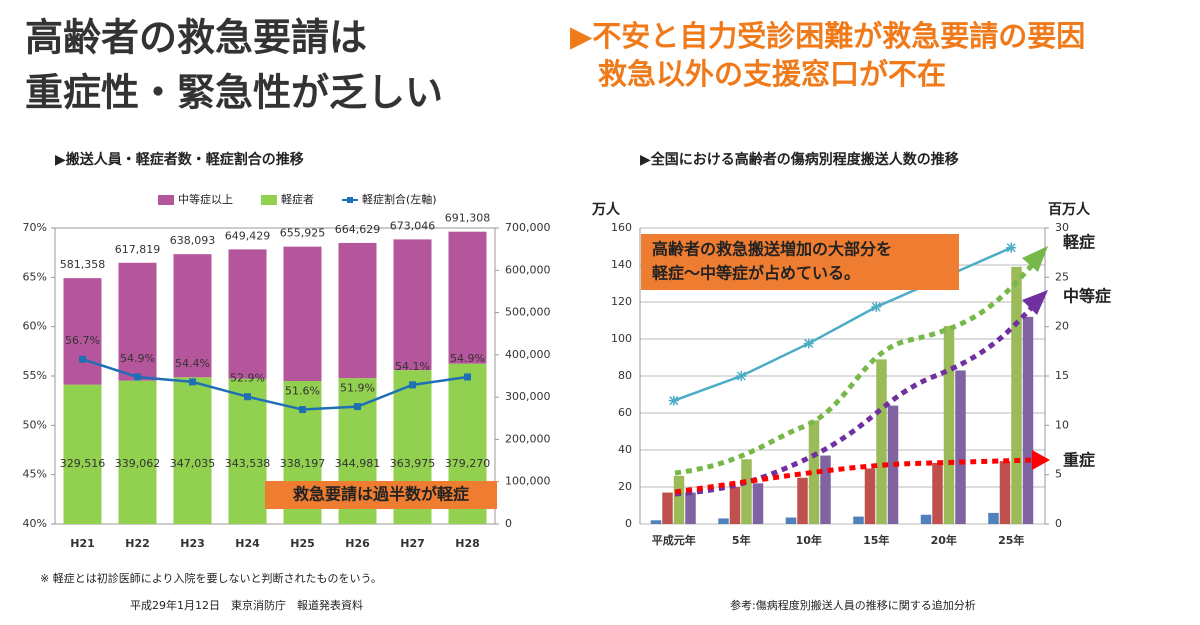  I want to click on y2-tick-label: 500,000, so click(528, 312).